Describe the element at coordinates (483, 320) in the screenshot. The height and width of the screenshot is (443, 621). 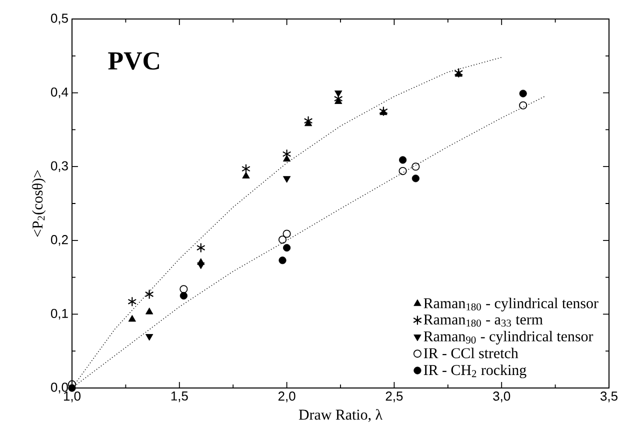
I see `legend-label: Raman$_{180}$ - a$_{33}$ term` at that location.